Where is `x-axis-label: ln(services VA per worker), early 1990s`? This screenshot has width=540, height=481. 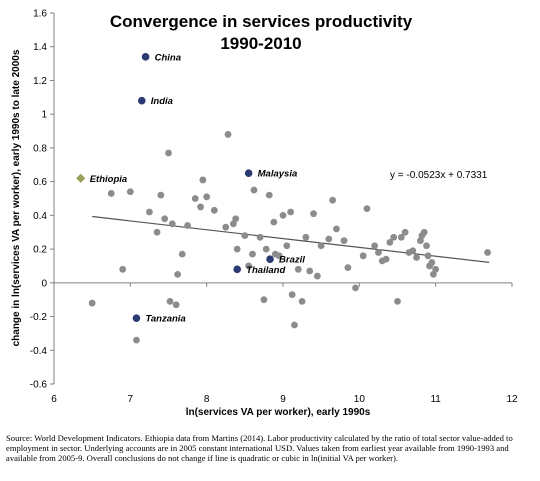
x-axis-label: ln(services VA per worker), early 1990s is located at coordinates (278, 412).